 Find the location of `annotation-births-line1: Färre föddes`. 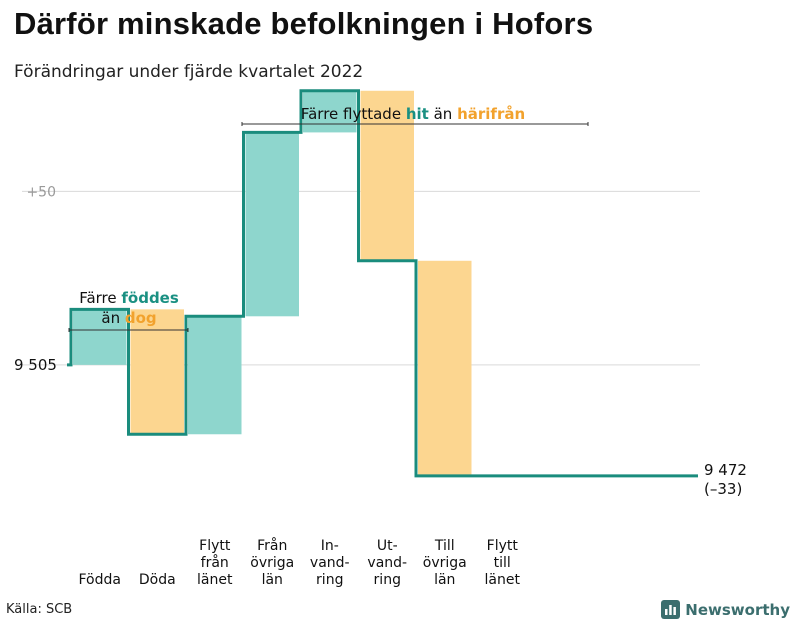

annotation-births-line1: Färre föddes is located at coordinates (129, 298).